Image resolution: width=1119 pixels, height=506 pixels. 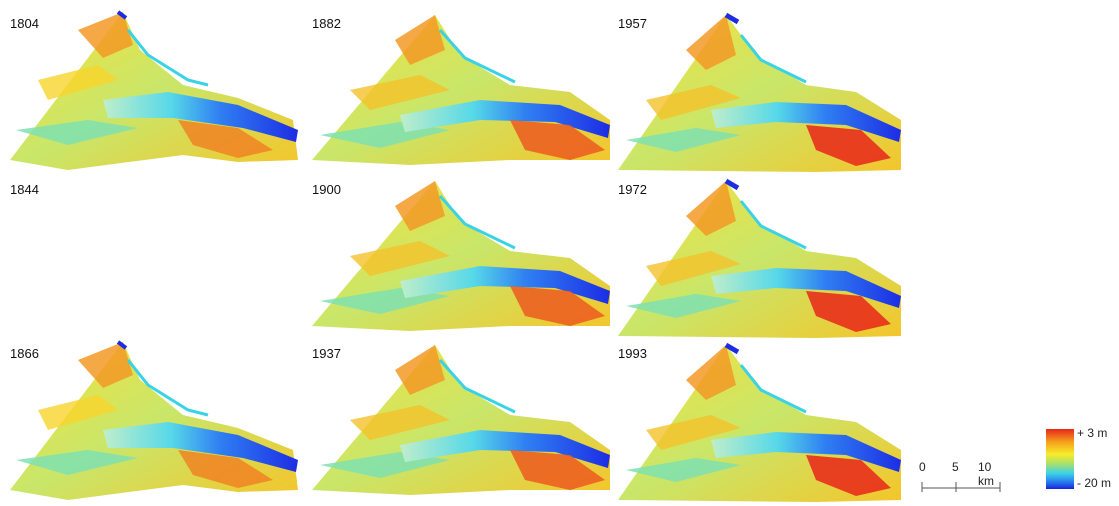 What do you see at coordinates (961, 487) in the screenshot?
I see `scale-bar-line` at bounding box center [961, 487].